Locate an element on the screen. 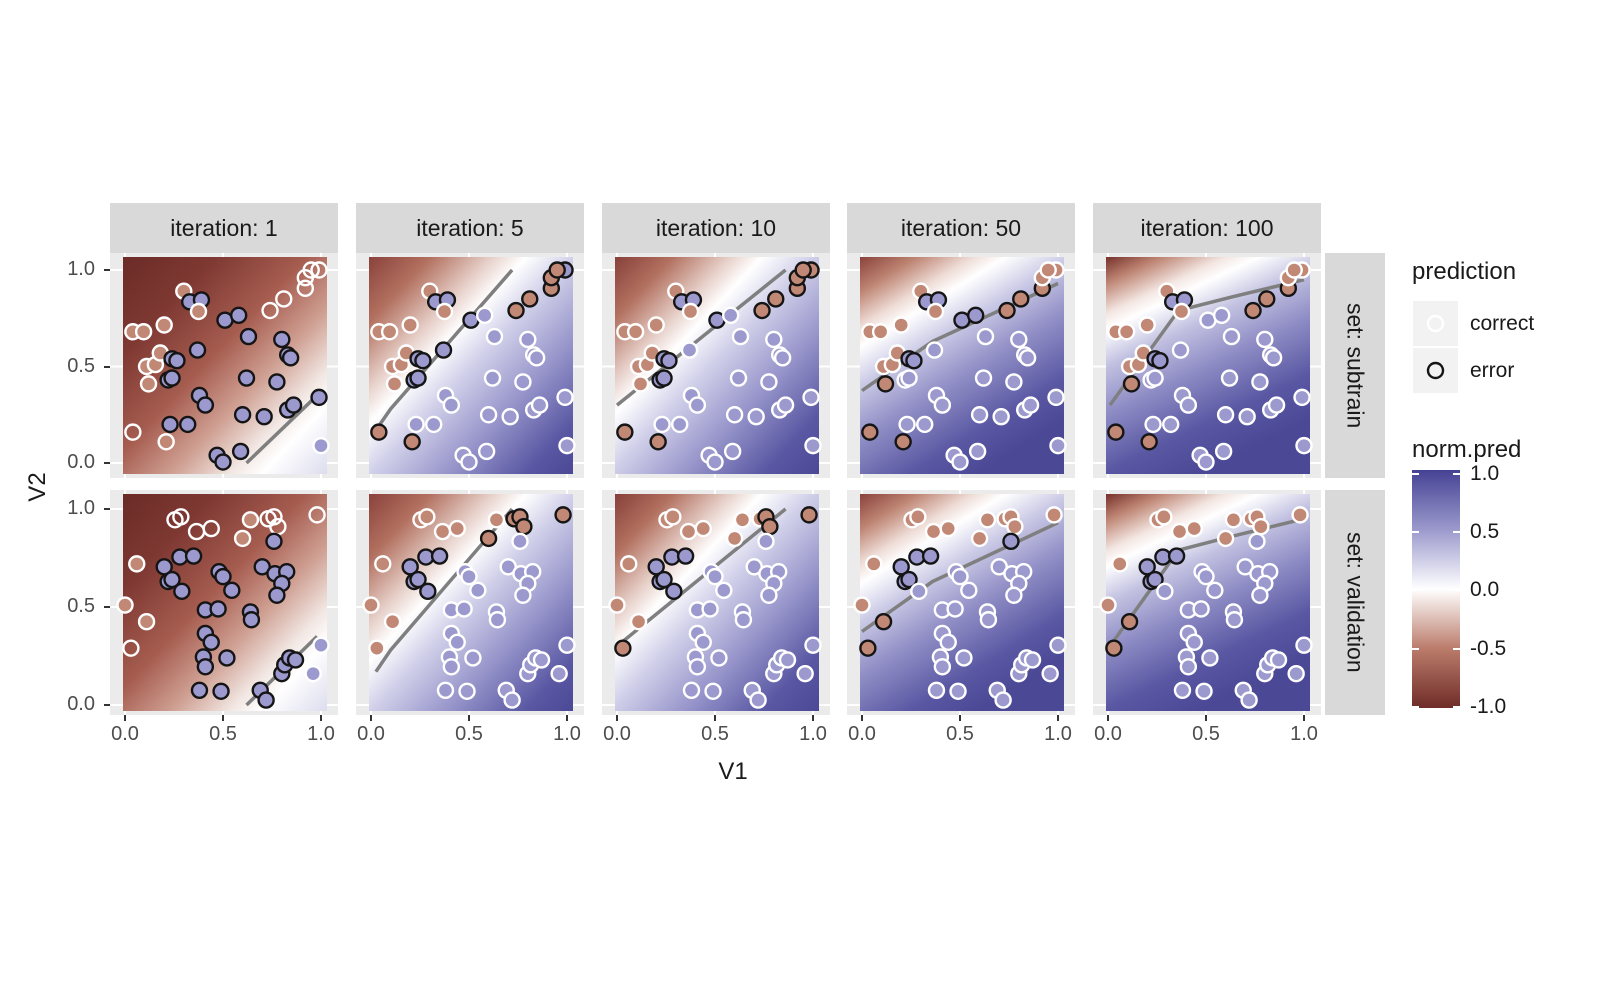  x-tick-label: 0.0 is located at coordinates (125, 734).